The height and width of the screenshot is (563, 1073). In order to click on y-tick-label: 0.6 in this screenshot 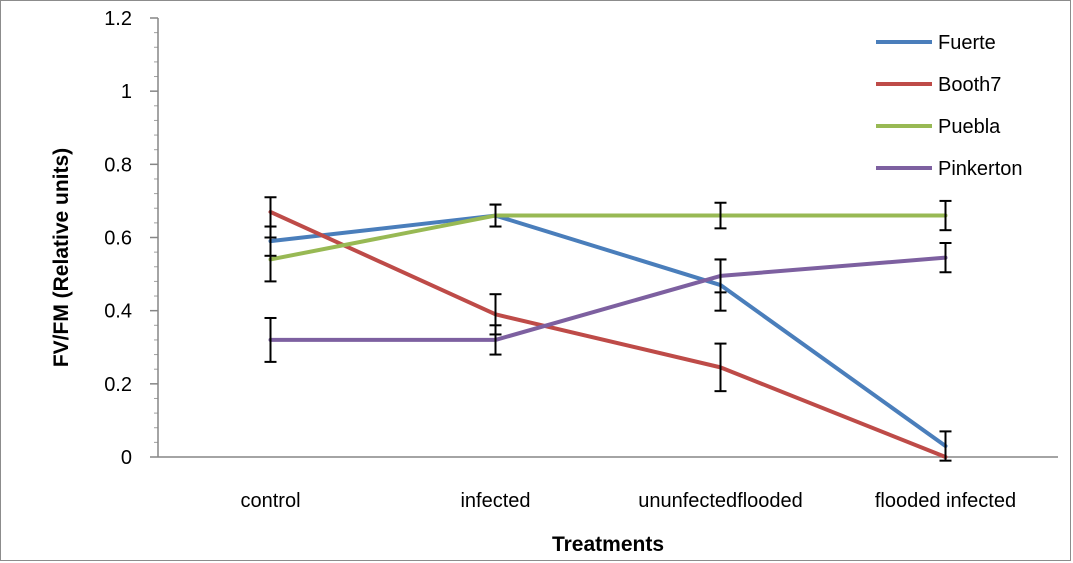, I will do `click(118, 239)`.